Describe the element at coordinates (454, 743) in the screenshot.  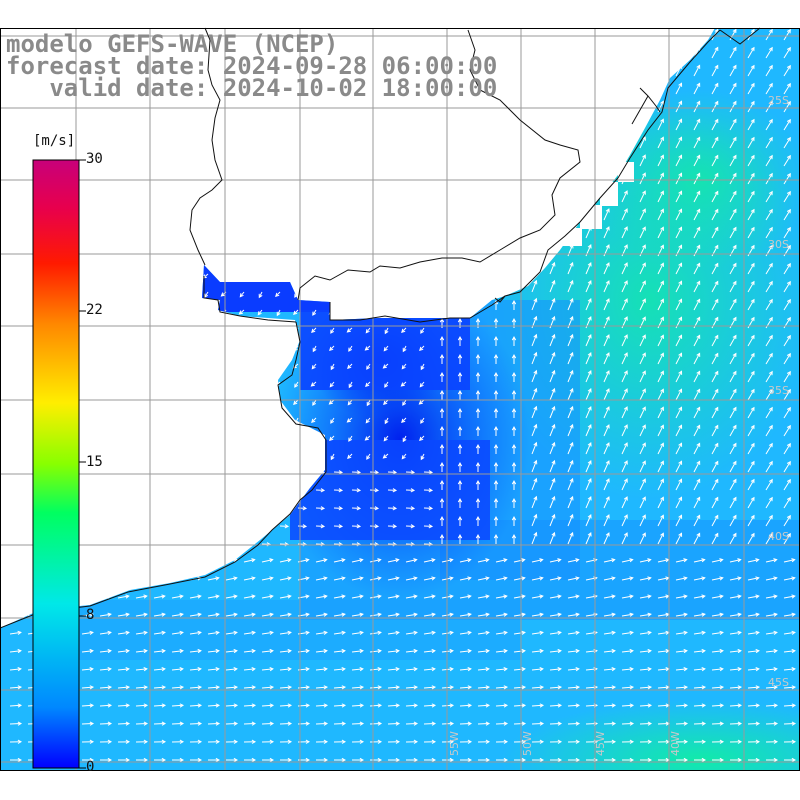
I see `lon-label: 55W` at that location.